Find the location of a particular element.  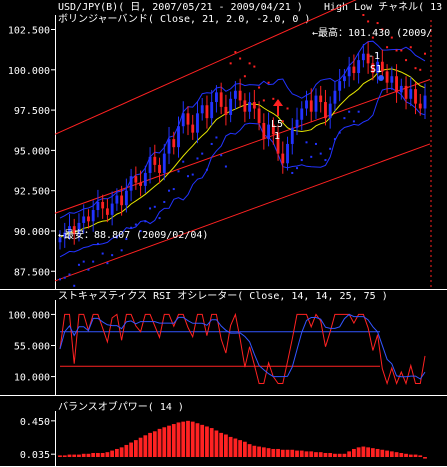

s1-annotation: S1 is located at coordinates (376, 69).